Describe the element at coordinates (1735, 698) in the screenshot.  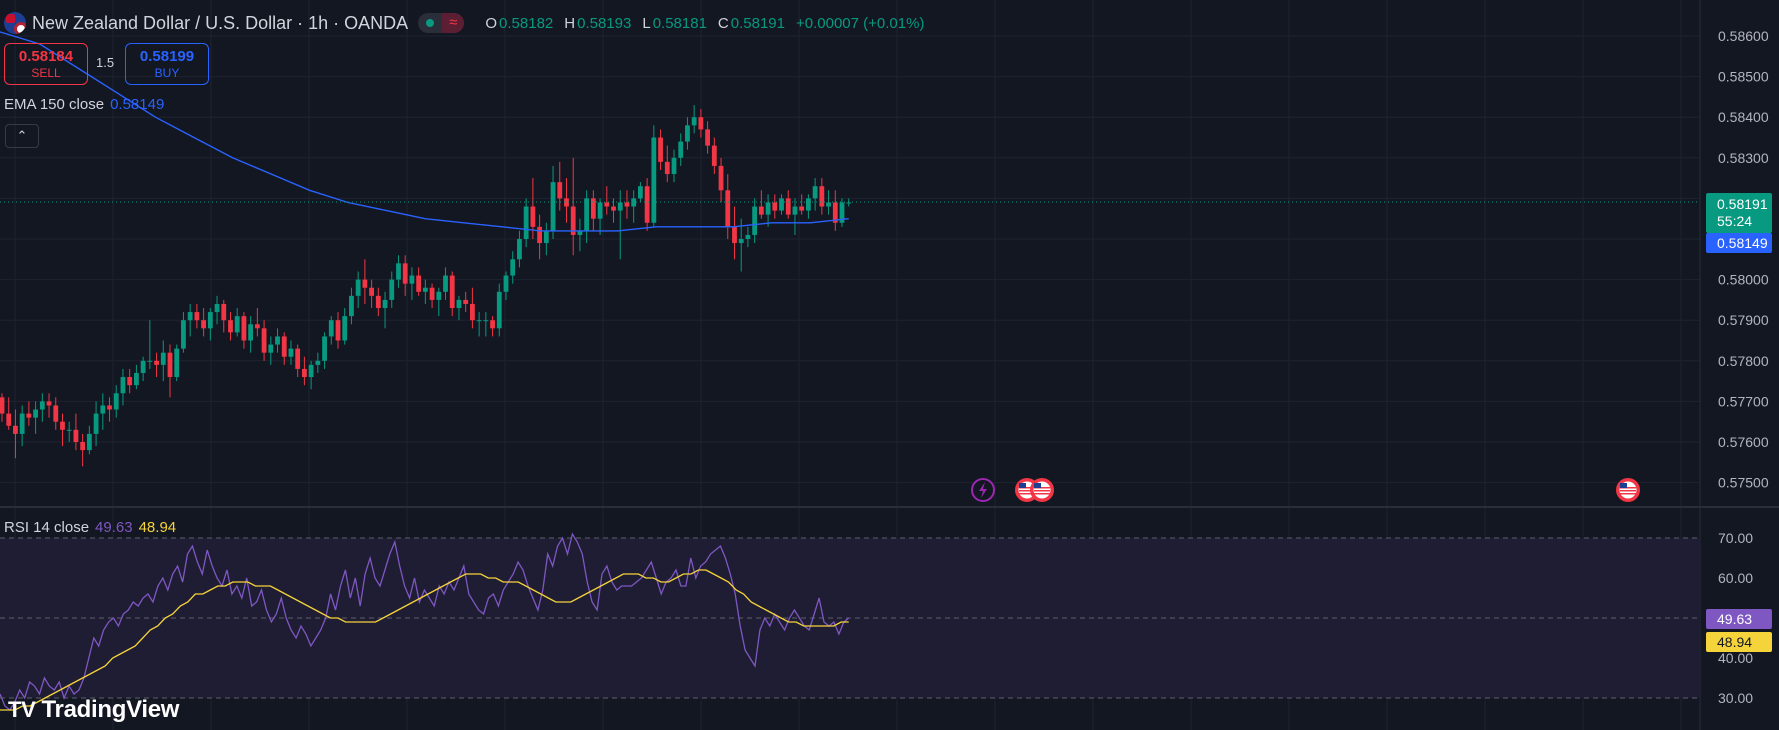
I see `rsi-tick-label: 30.00` at that location.